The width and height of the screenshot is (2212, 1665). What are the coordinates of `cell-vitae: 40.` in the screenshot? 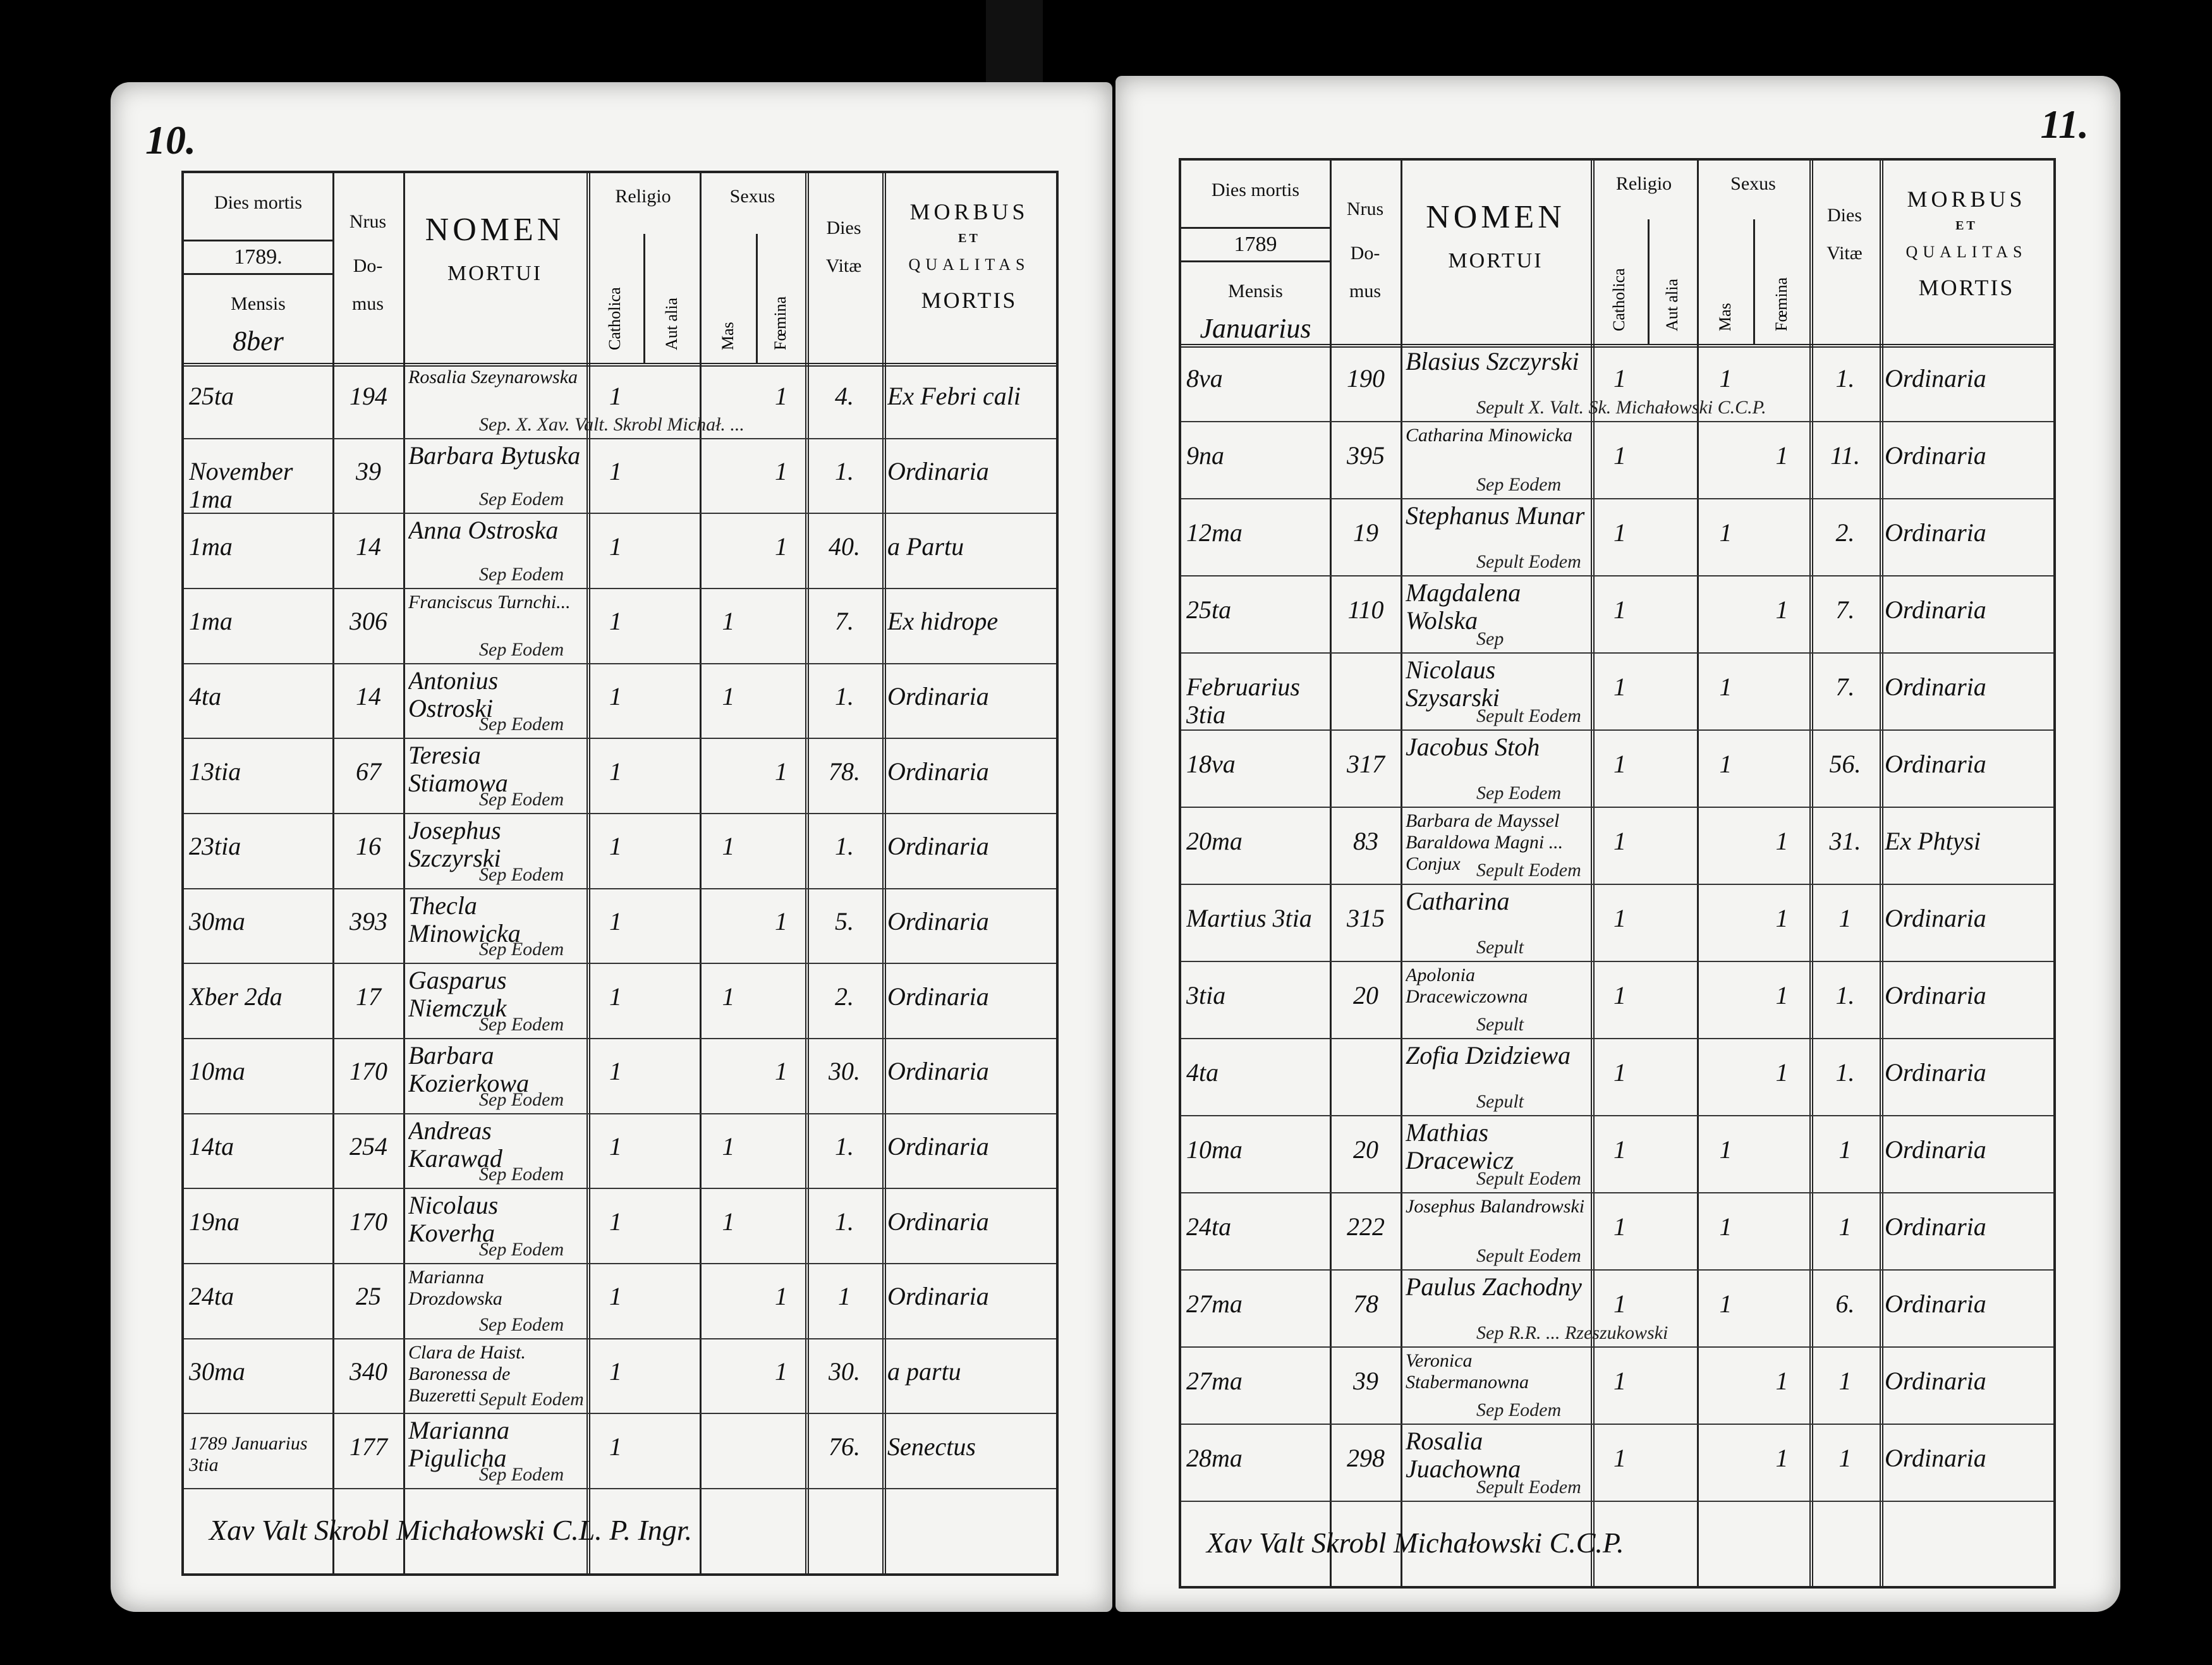 It's located at (844, 546).